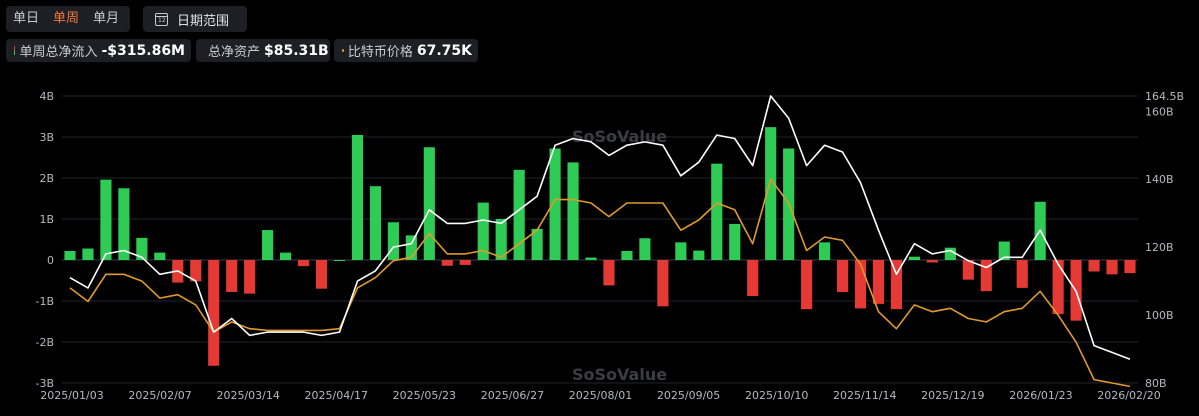 Image resolution: width=1199 pixels, height=416 pixels. Describe the element at coordinates (44, 383) in the screenshot. I see `left-axis-tick: -3B` at that location.